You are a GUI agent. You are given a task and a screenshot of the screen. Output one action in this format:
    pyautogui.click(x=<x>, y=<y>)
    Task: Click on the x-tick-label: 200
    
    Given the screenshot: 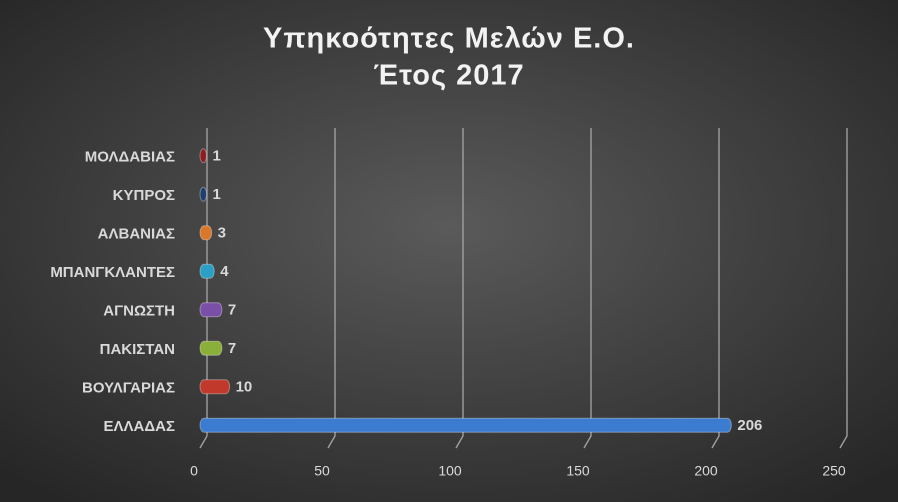 What is the action you would take?
    pyautogui.click(x=706, y=471)
    